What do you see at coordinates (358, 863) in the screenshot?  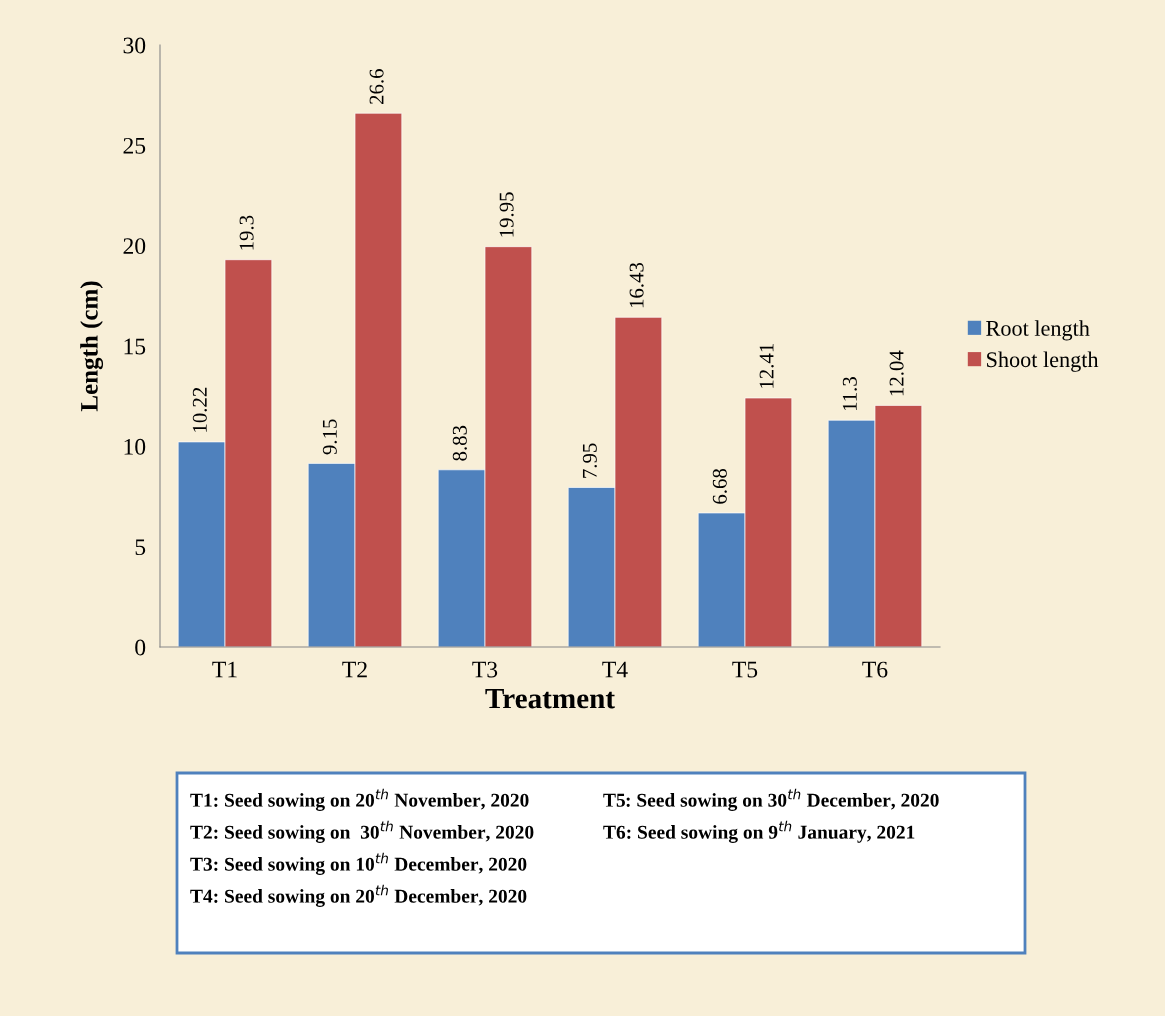 I see `text: T3: Seed sowing on 10$^{th}$ December, 2020` at bounding box center [358, 863].